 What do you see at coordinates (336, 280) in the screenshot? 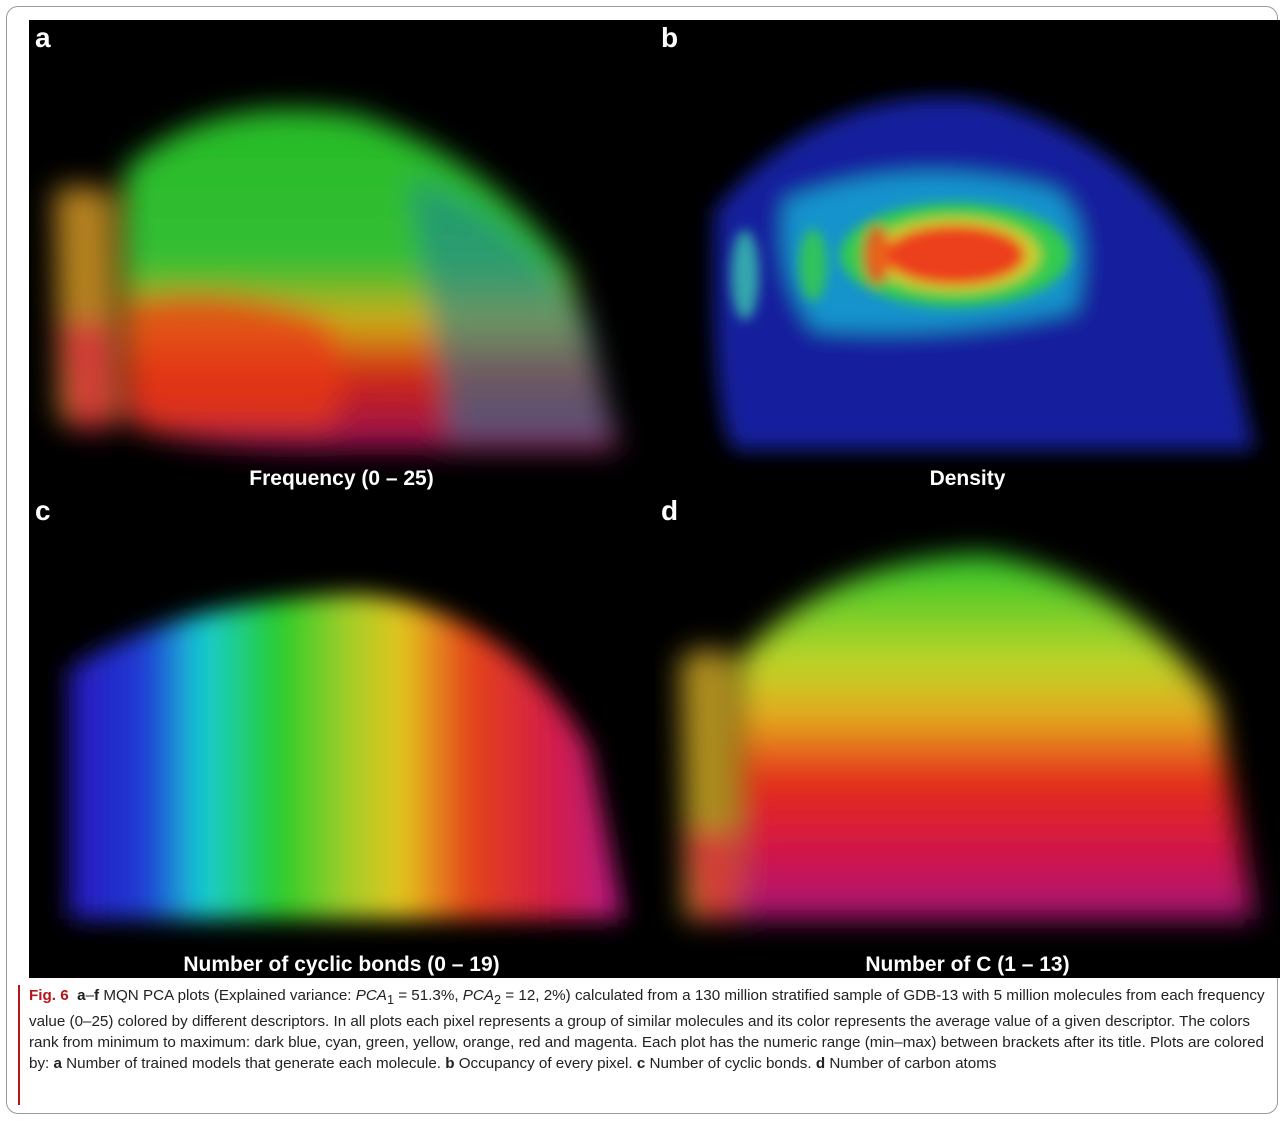
I see `pca-plot-frequency` at bounding box center [336, 280].